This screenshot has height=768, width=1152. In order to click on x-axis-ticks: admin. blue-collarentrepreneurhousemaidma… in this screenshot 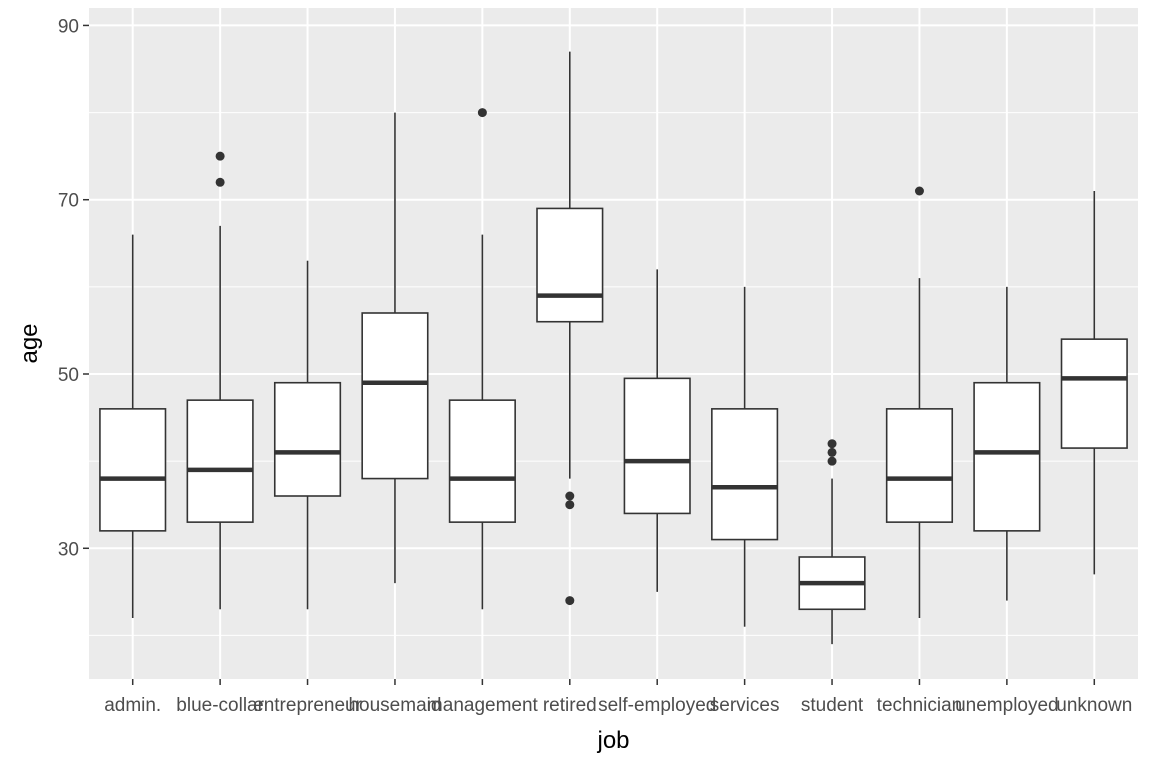, I will do `click(618, 697)`.